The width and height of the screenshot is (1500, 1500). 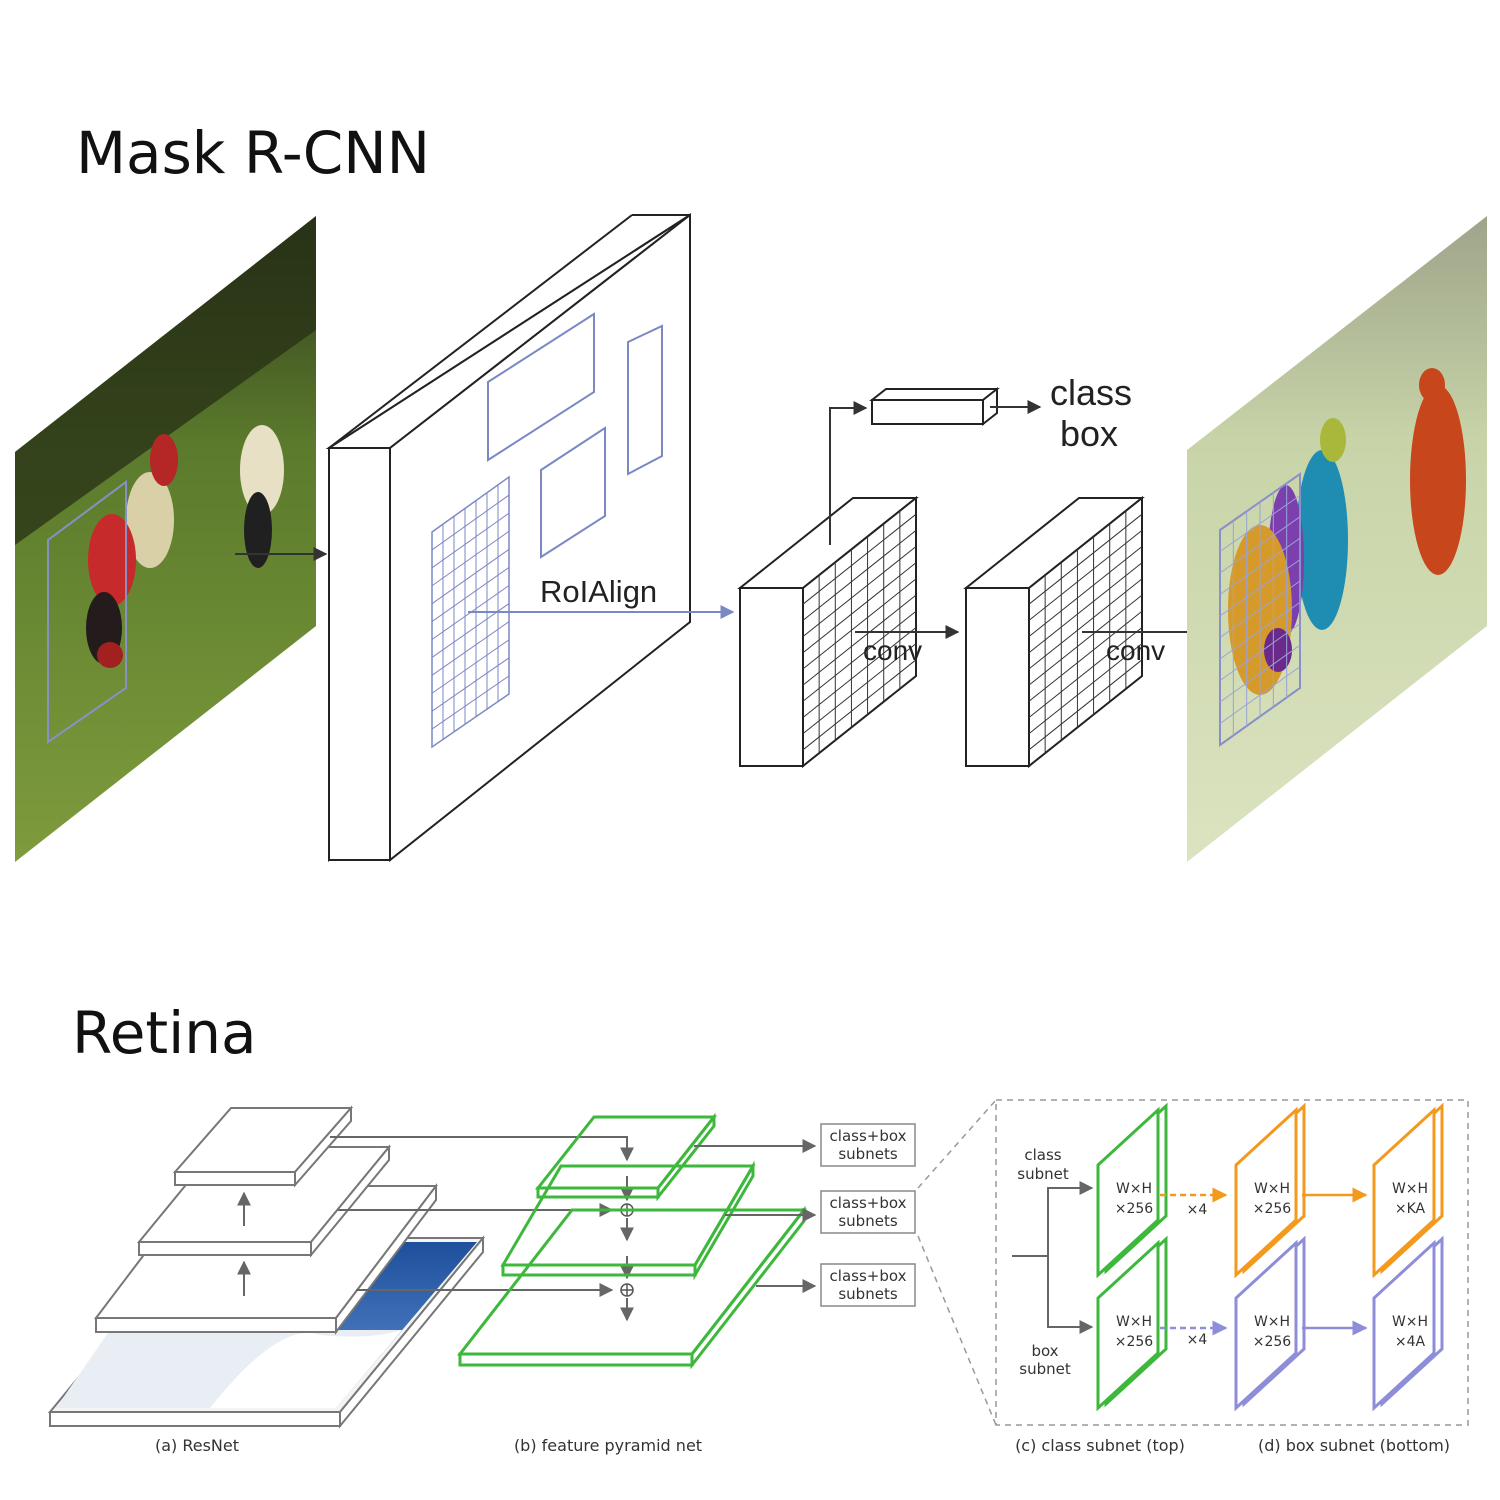 I want to click on box-subnet-hidden-block-label: W×H, so click(x=1272, y=1322).